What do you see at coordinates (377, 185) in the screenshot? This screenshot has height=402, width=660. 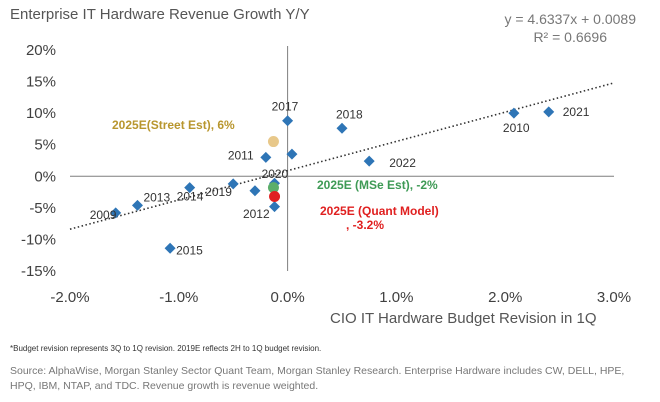 I see `mse-estimate-label: 2025E (MSe Est), -2%` at bounding box center [377, 185].